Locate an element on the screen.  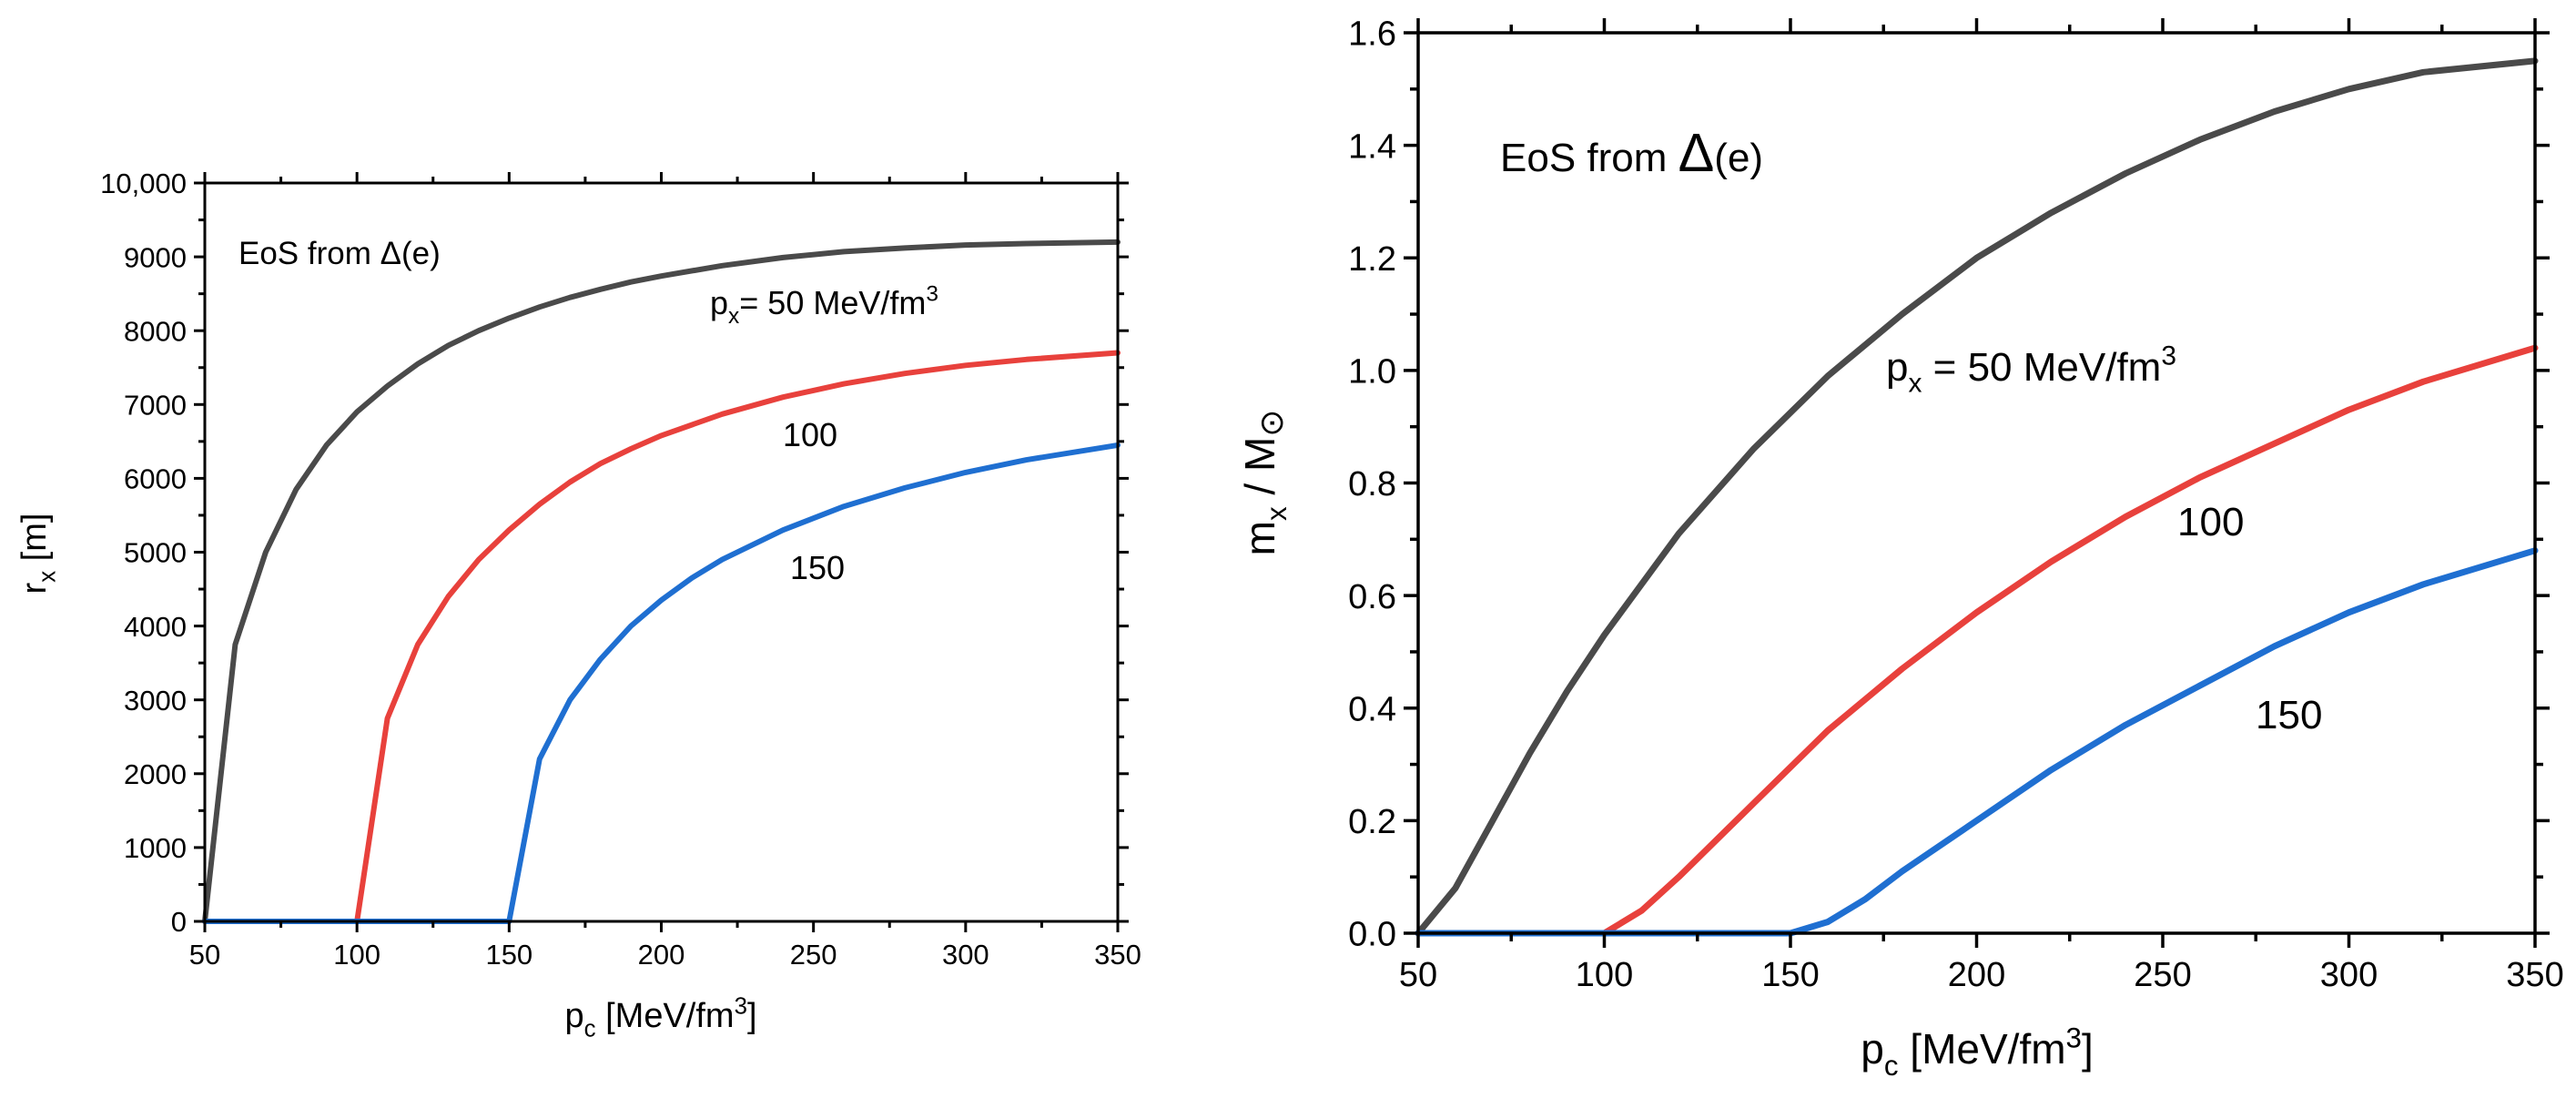
y-tick-label: 0 is located at coordinates (179, 922).